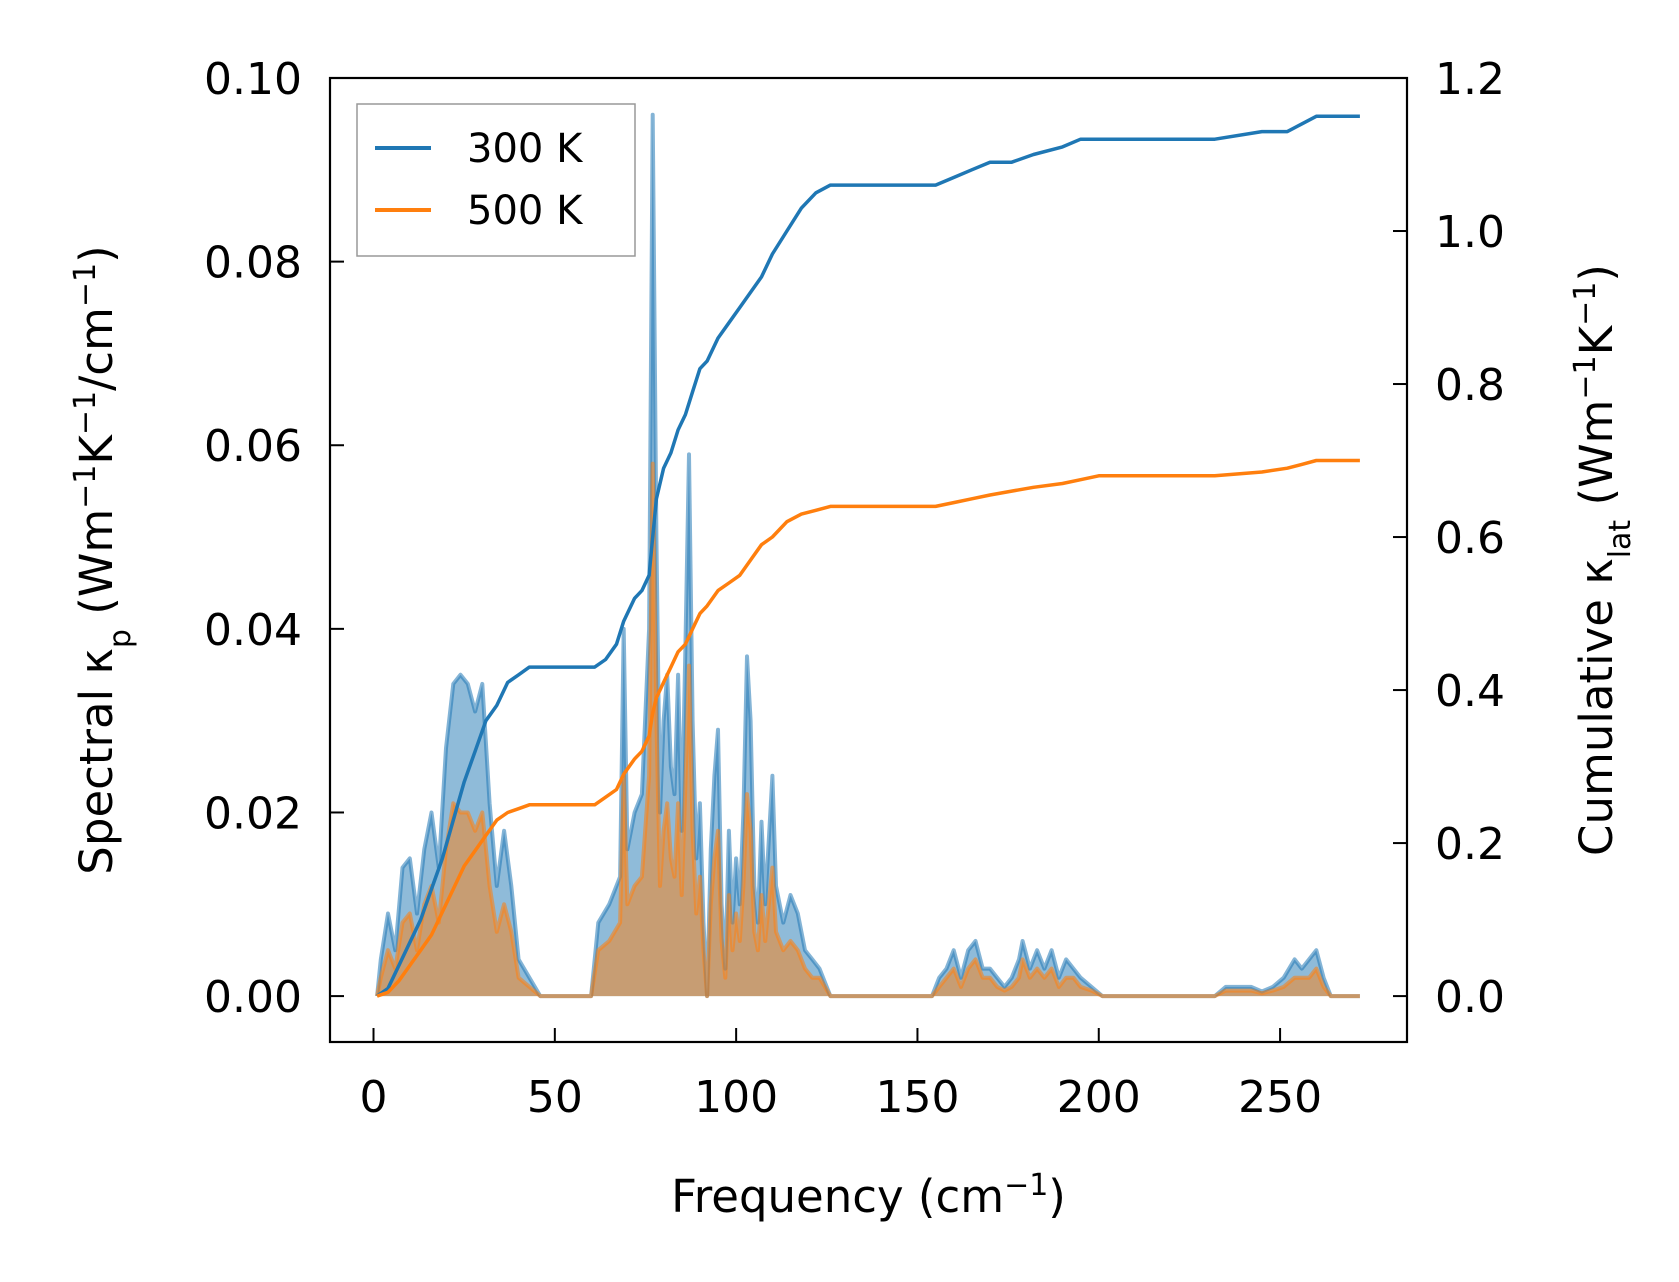  Describe the element at coordinates (1620, 539) in the screenshot. I see `label-part: lat` at that location.